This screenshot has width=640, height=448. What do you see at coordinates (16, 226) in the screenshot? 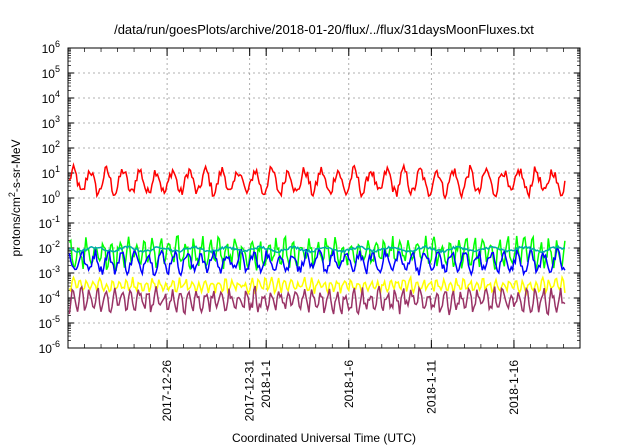
I see `y-axis-label-pre: protons/cm` at bounding box center [16, 226].